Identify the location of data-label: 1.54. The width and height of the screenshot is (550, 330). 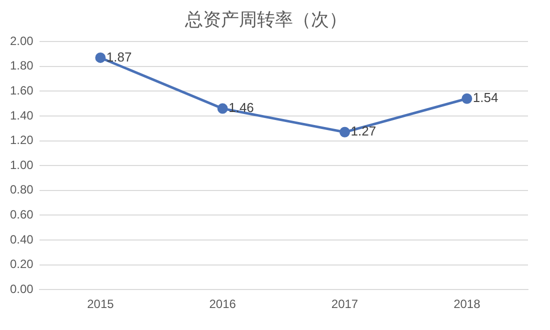
(485, 98).